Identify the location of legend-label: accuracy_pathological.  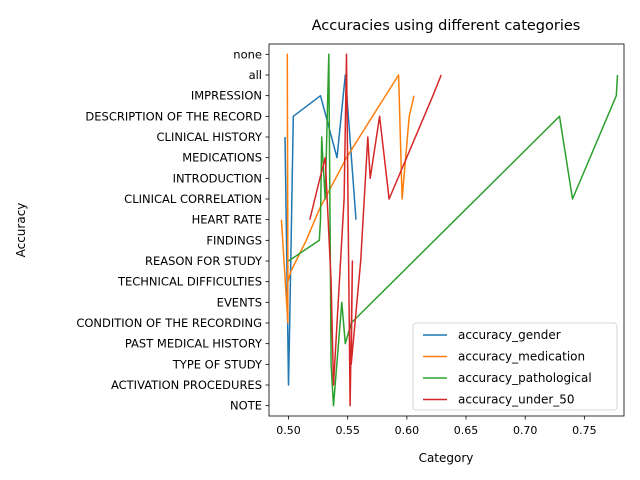
(525, 378).